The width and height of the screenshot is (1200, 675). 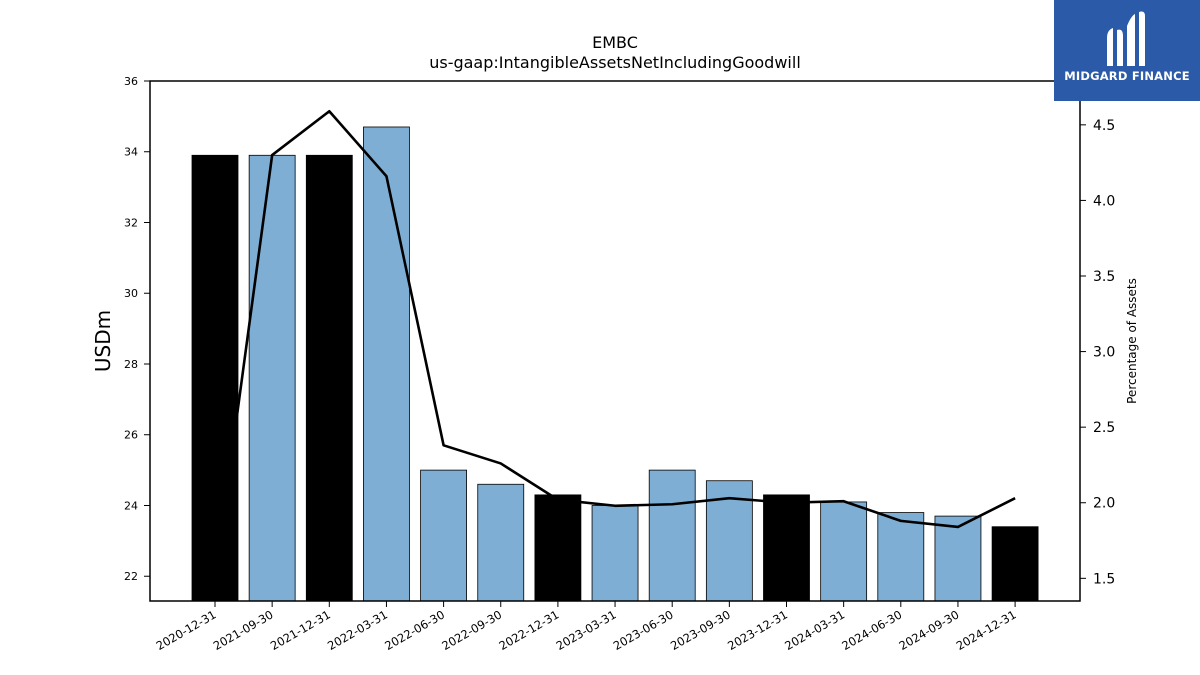 What do you see at coordinates (615, 42) in the screenshot?
I see `chart-title: EMBC` at bounding box center [615, 42].